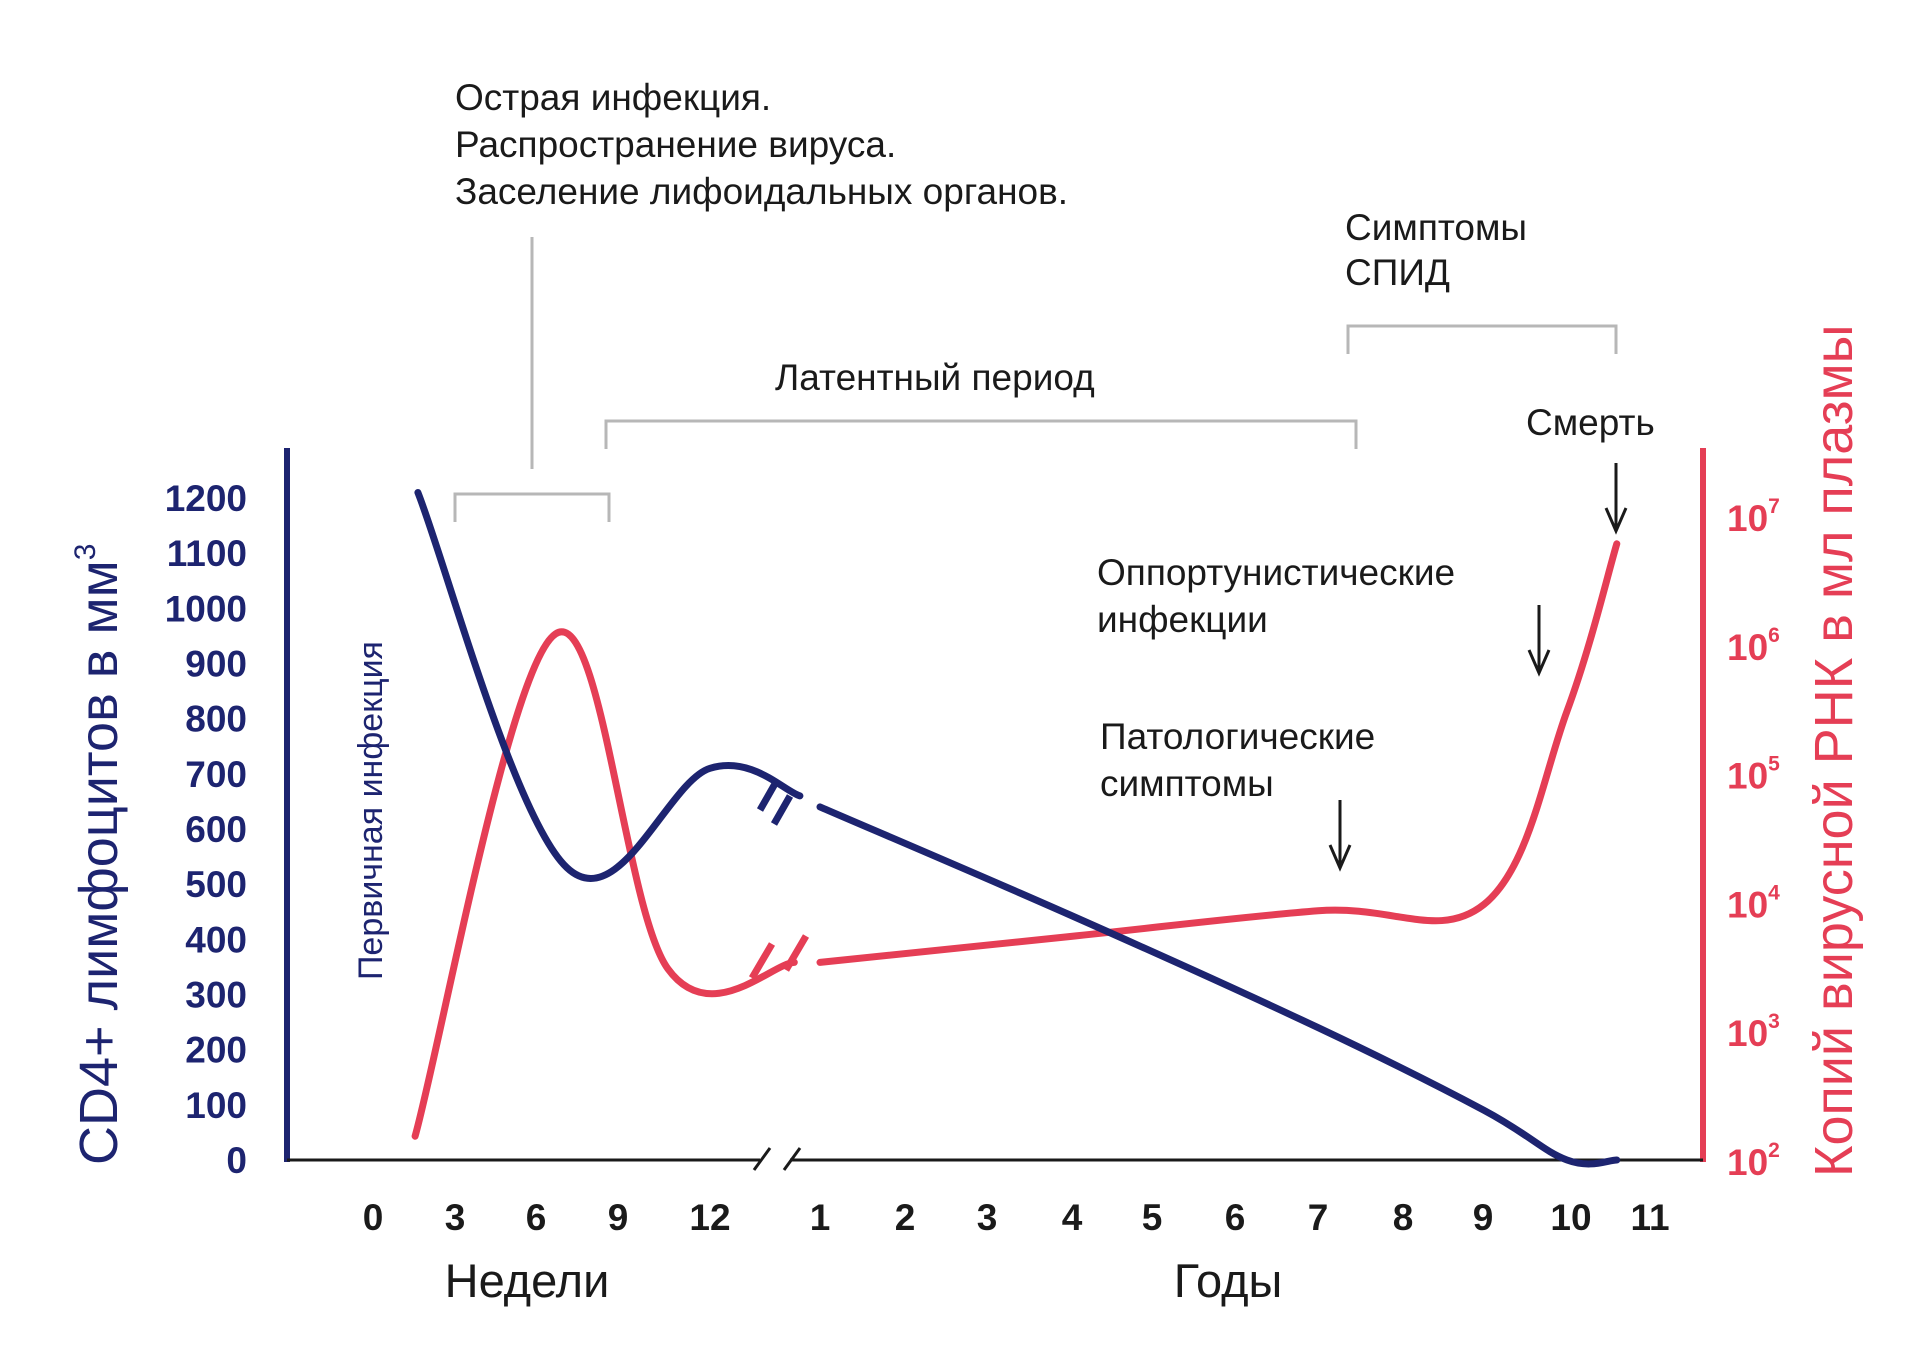 Image resolution: width=1920 pixels, height=1365 pixels. Describe the element at coordinates (216, 1050) in the screenshot. I see `left-tick-200: 200` at that location.